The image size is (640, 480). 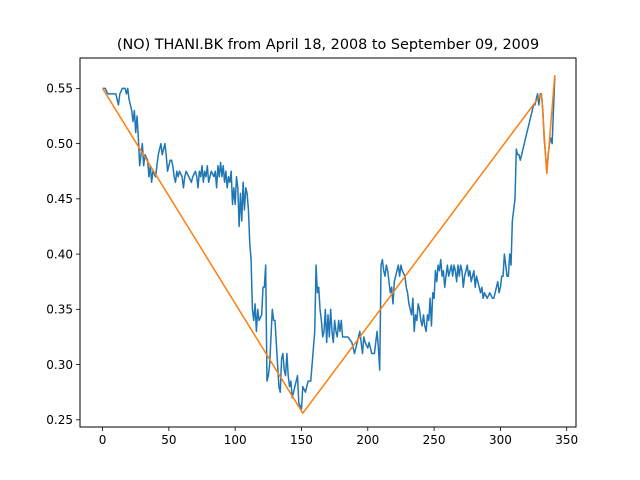 What do you see at coordinates (235, 440) in the screenshot?
I see `x-tick-label: 100` at bounding box center [235, 440].